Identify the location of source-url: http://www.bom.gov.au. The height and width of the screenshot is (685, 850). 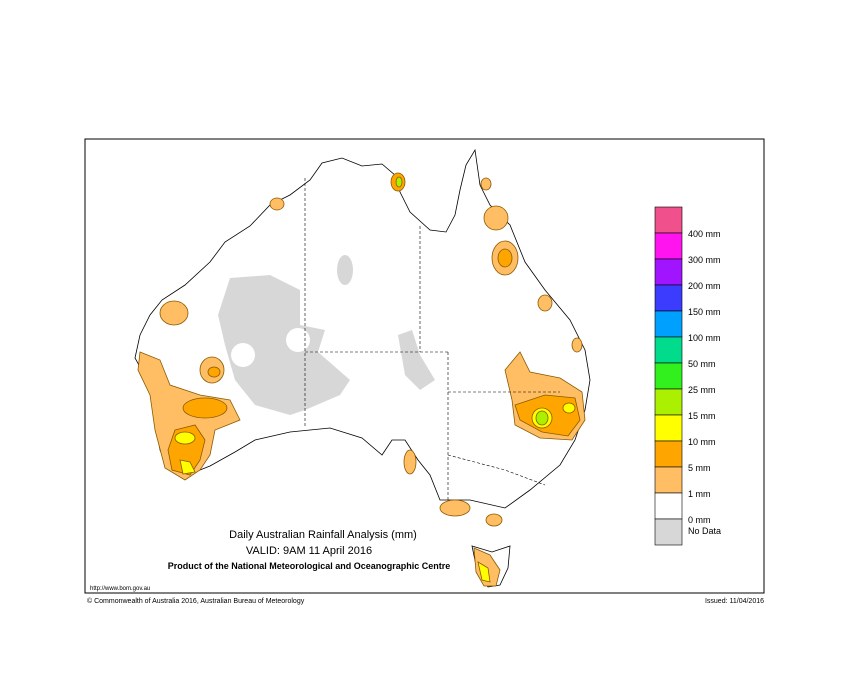
(120, 589).